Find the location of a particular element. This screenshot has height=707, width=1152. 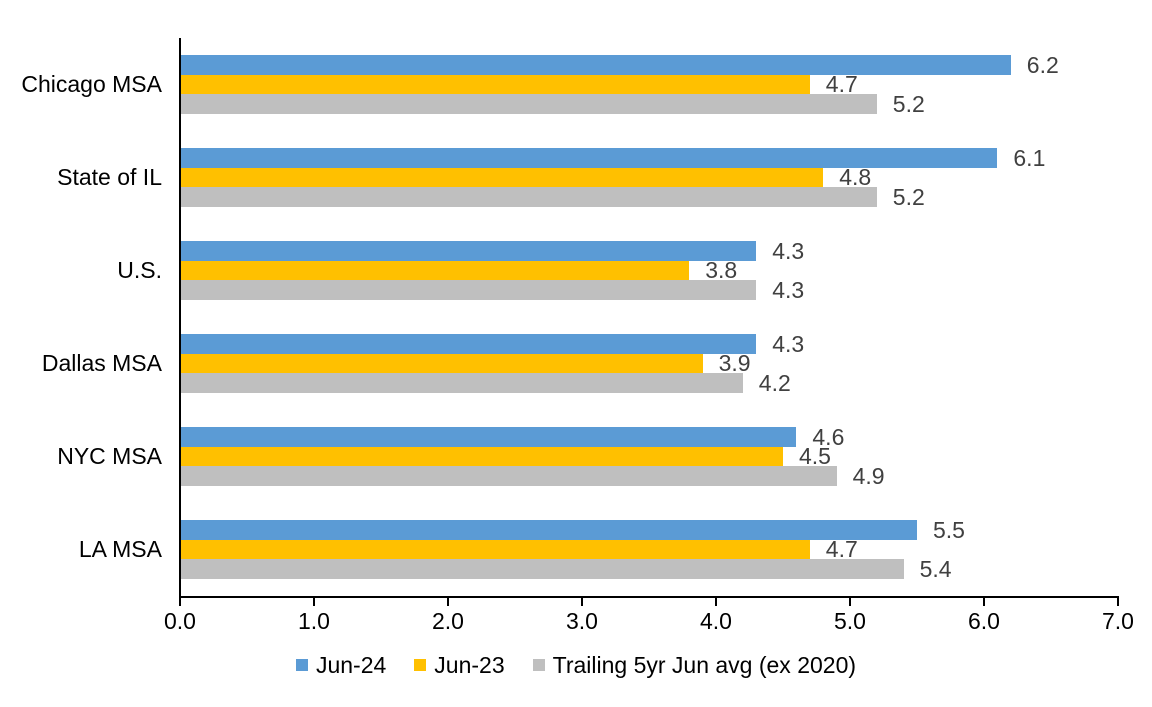

data-label: 6.1 is located at coordinates (1029, 157).